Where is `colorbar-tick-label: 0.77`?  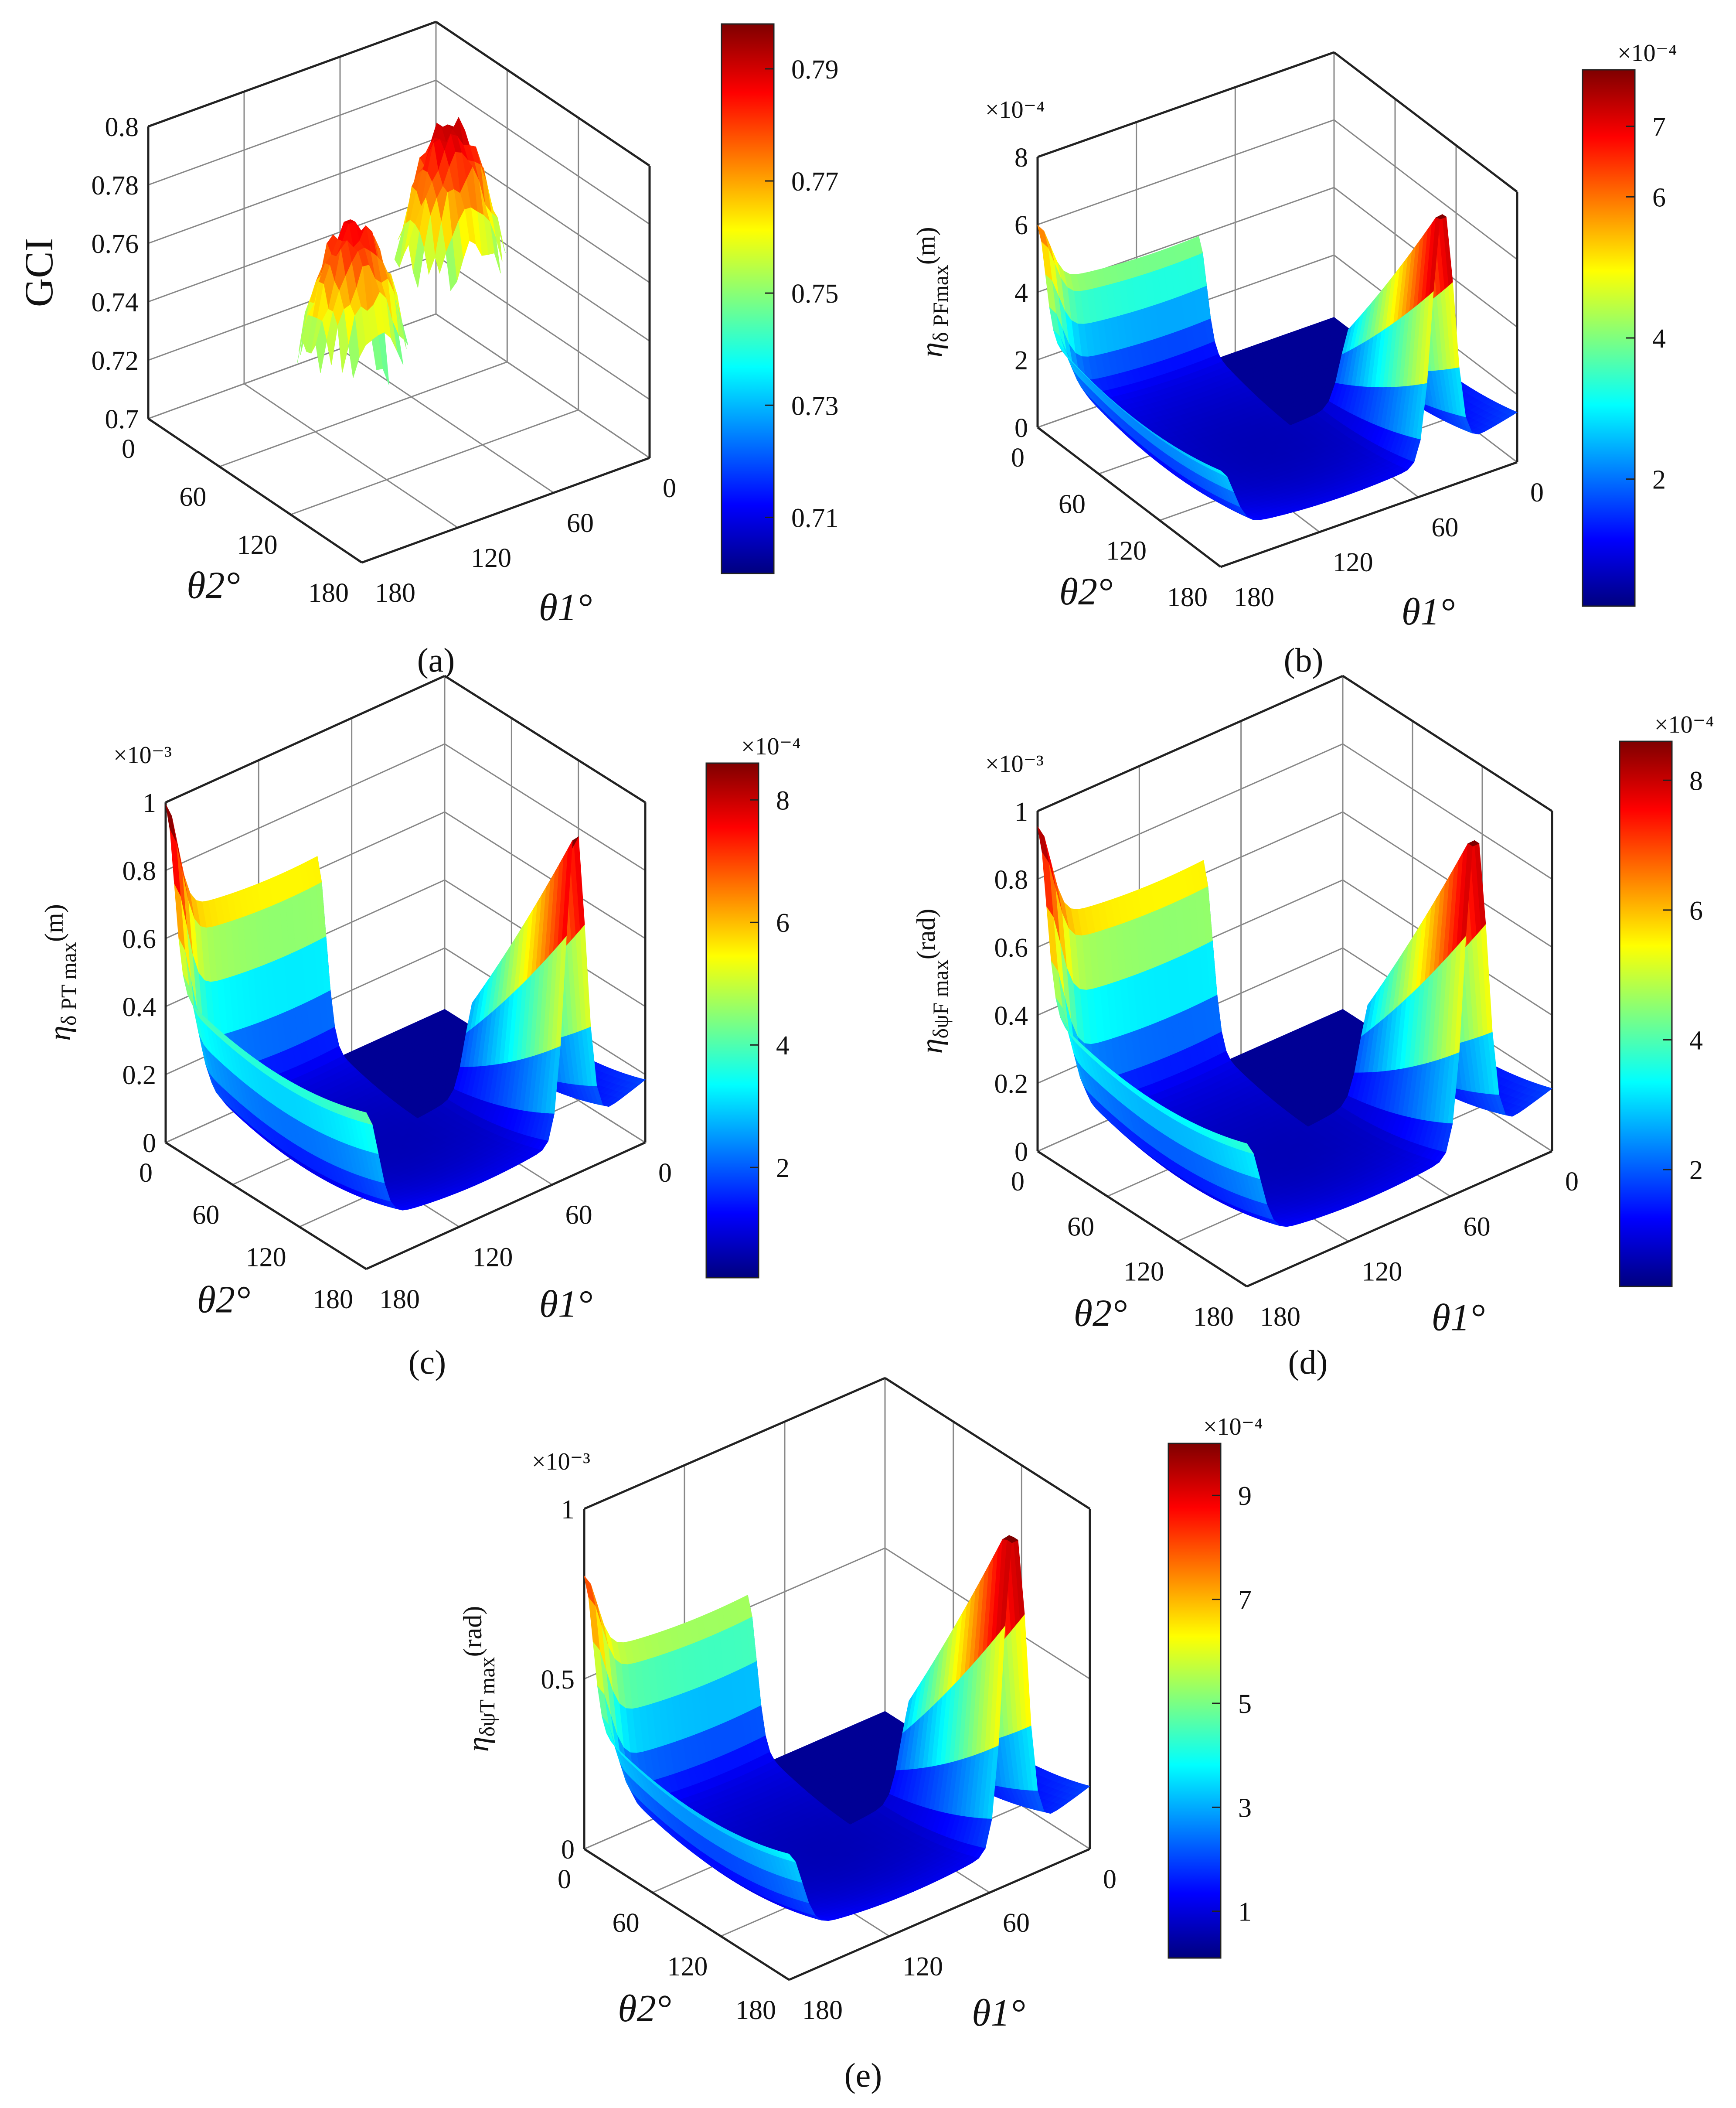 colorbar-tick-label: 0.77 is located at coordinates (815, 182).